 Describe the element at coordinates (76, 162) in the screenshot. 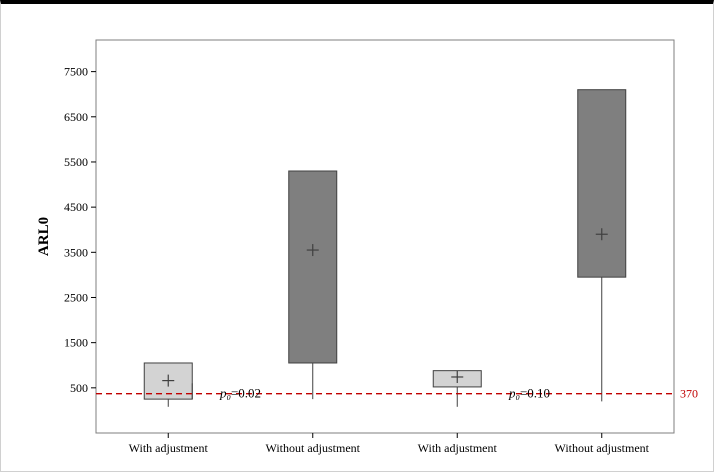

I see `y-tick-label: 5500` at that location.